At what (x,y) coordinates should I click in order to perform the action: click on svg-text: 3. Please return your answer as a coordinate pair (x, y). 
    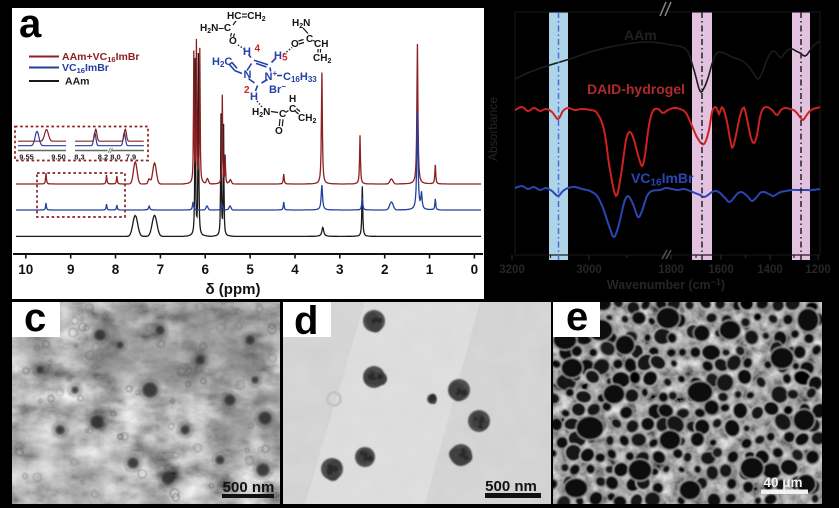
    Looking at the image, I should click on (340, 269).